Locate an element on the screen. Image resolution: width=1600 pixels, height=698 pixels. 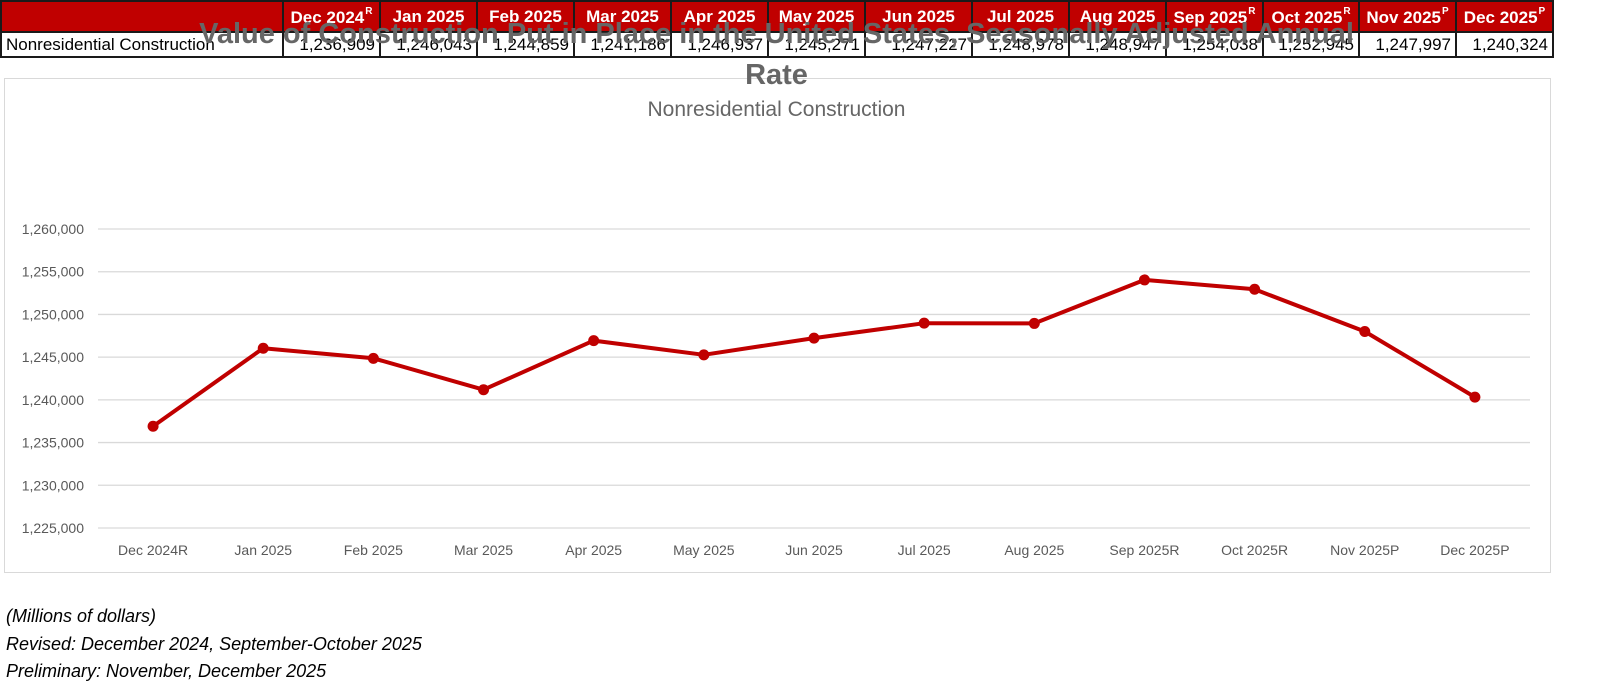
x-tick-label: Sep 2025R is located at coordinates (1144, 550).